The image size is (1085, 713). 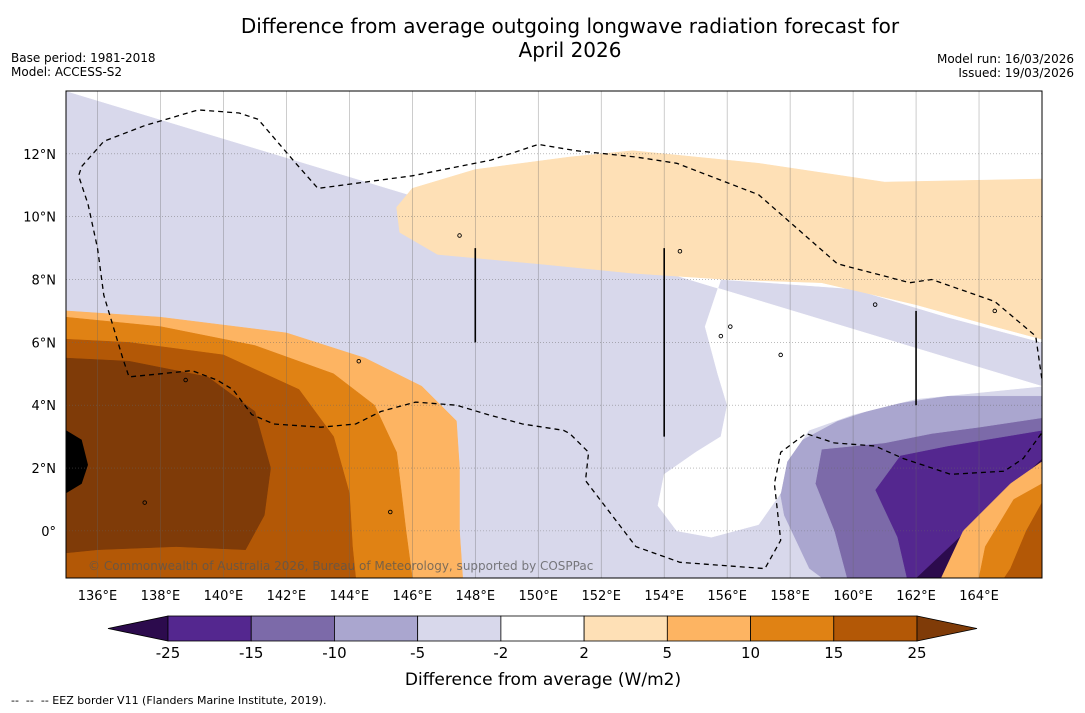 I want to click on x-tick-label: 152°E, so click(x=601, y=596).